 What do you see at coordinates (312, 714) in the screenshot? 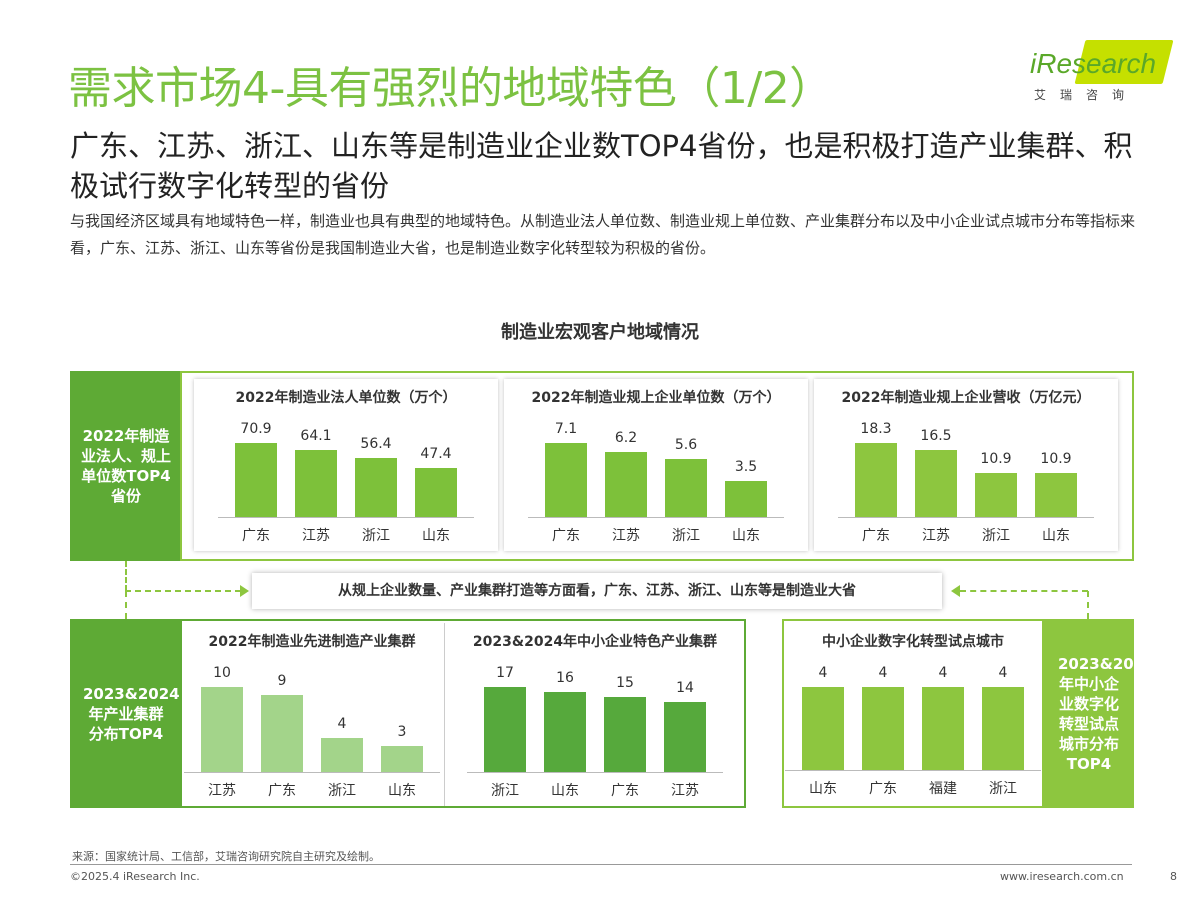
I see `chart-panel-4: 2022年制造业先进制造产业集群 10 江苏 9 广东 4 浙江 3 山东` at bounding box center [312, 714].